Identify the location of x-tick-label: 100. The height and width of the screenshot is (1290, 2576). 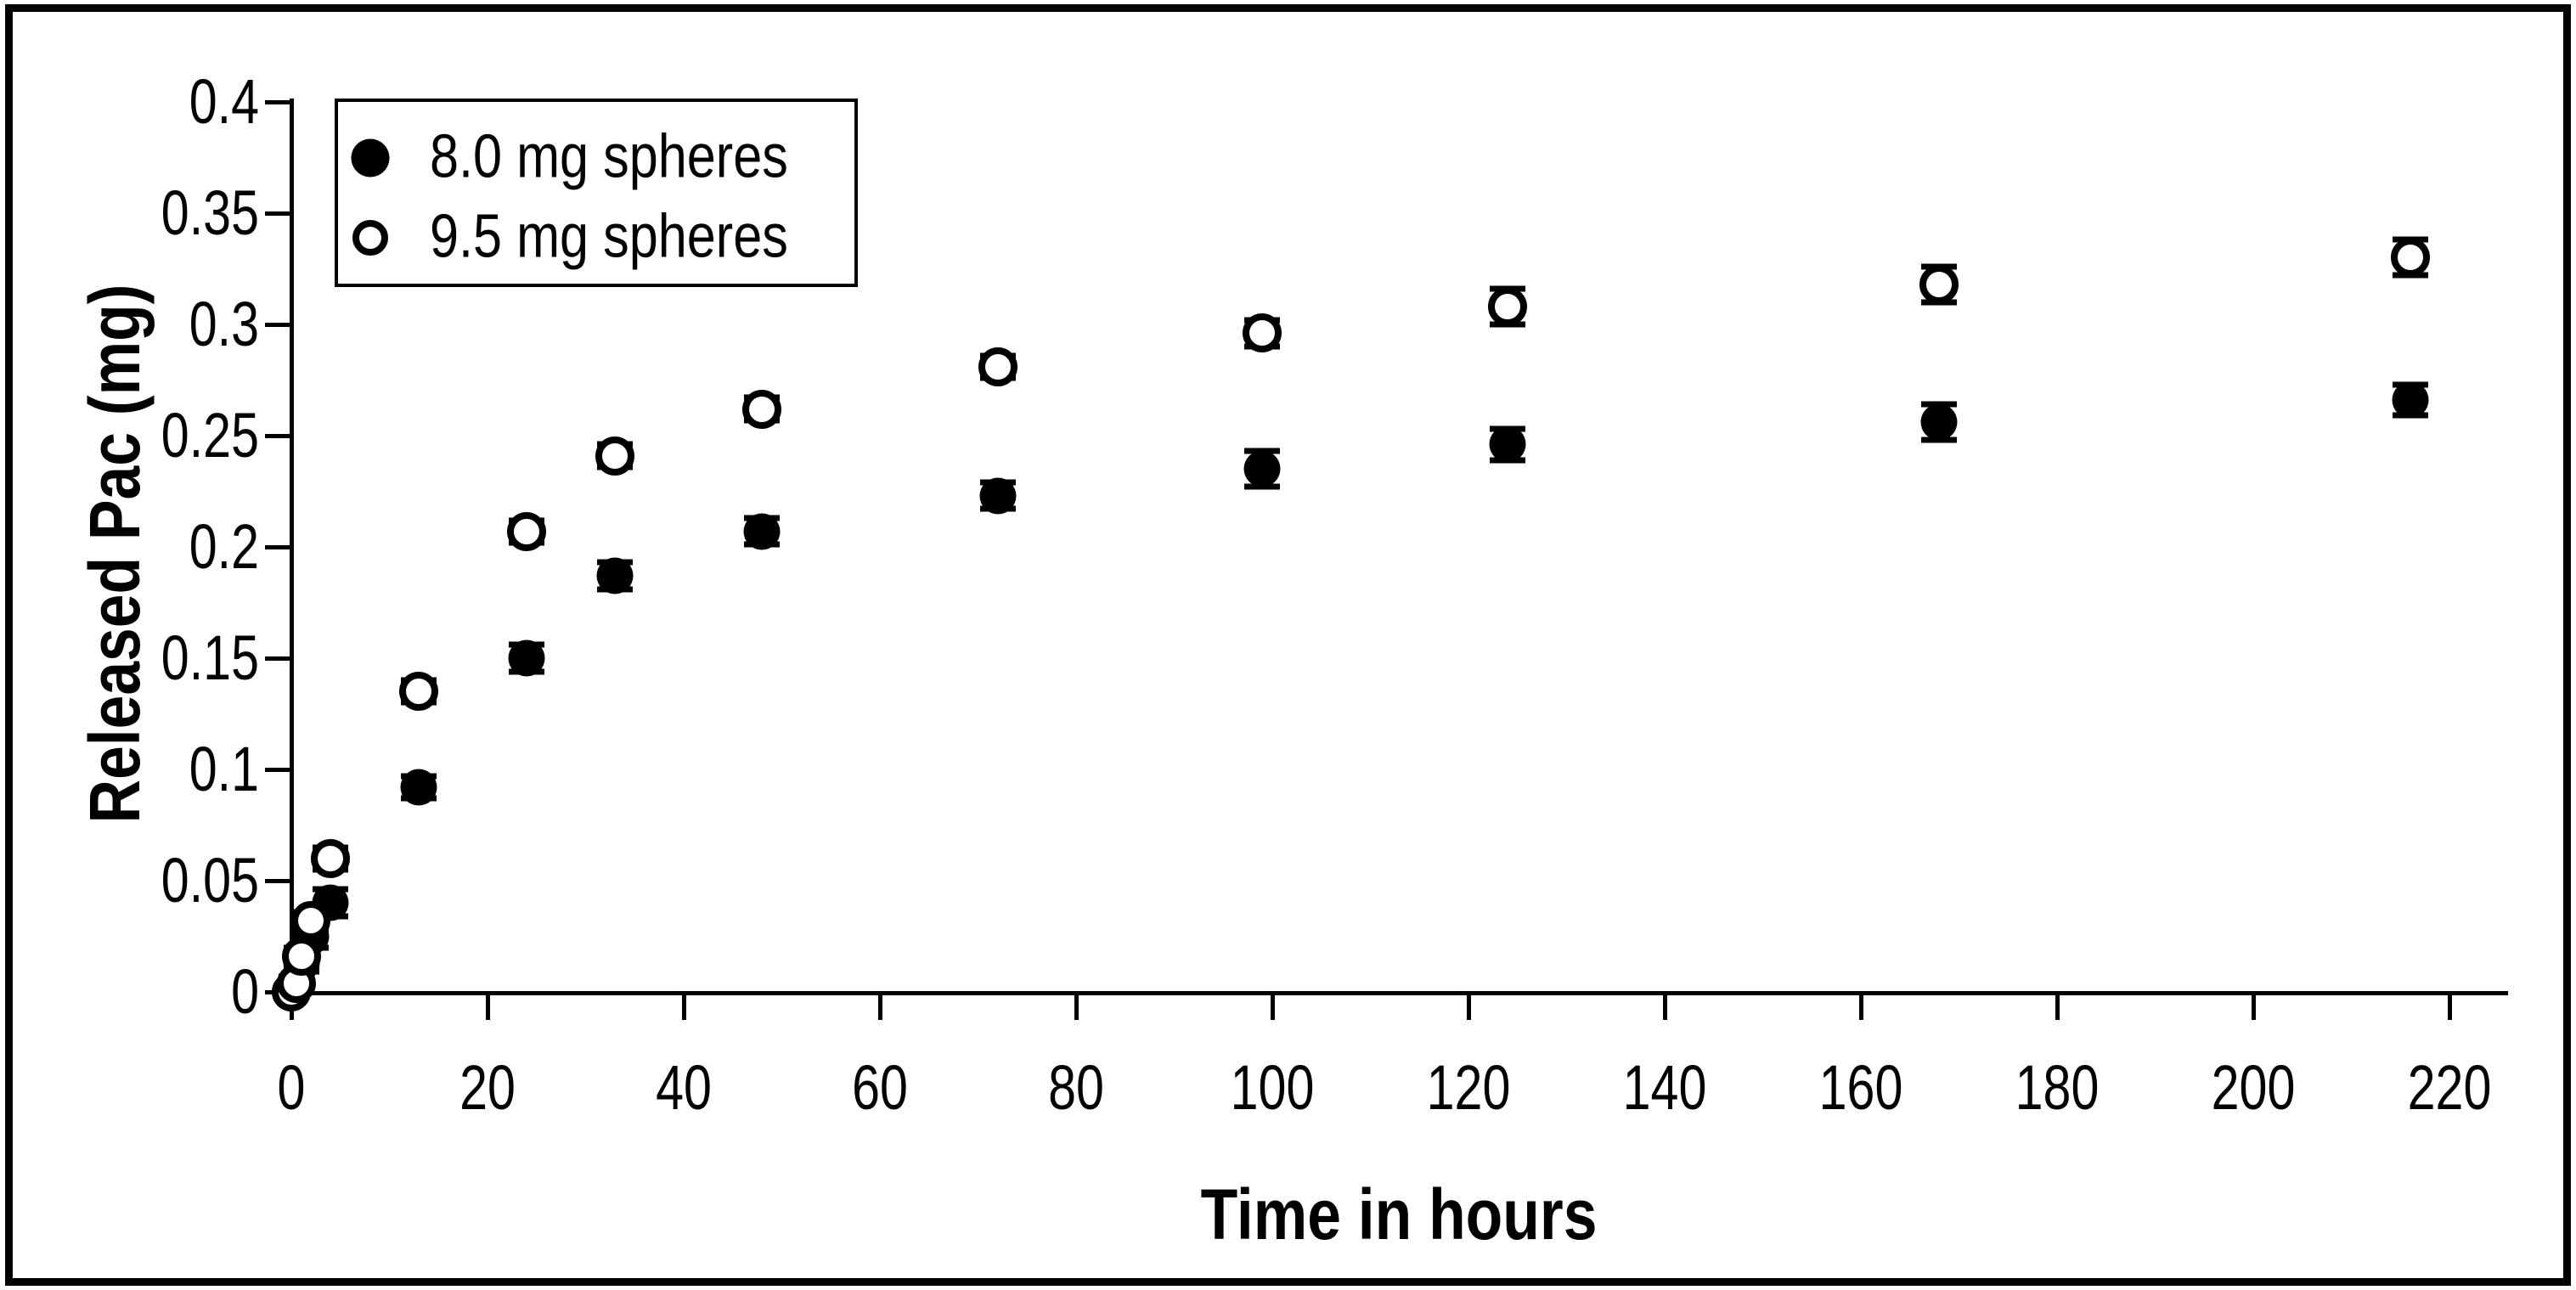
(1272, 1087).